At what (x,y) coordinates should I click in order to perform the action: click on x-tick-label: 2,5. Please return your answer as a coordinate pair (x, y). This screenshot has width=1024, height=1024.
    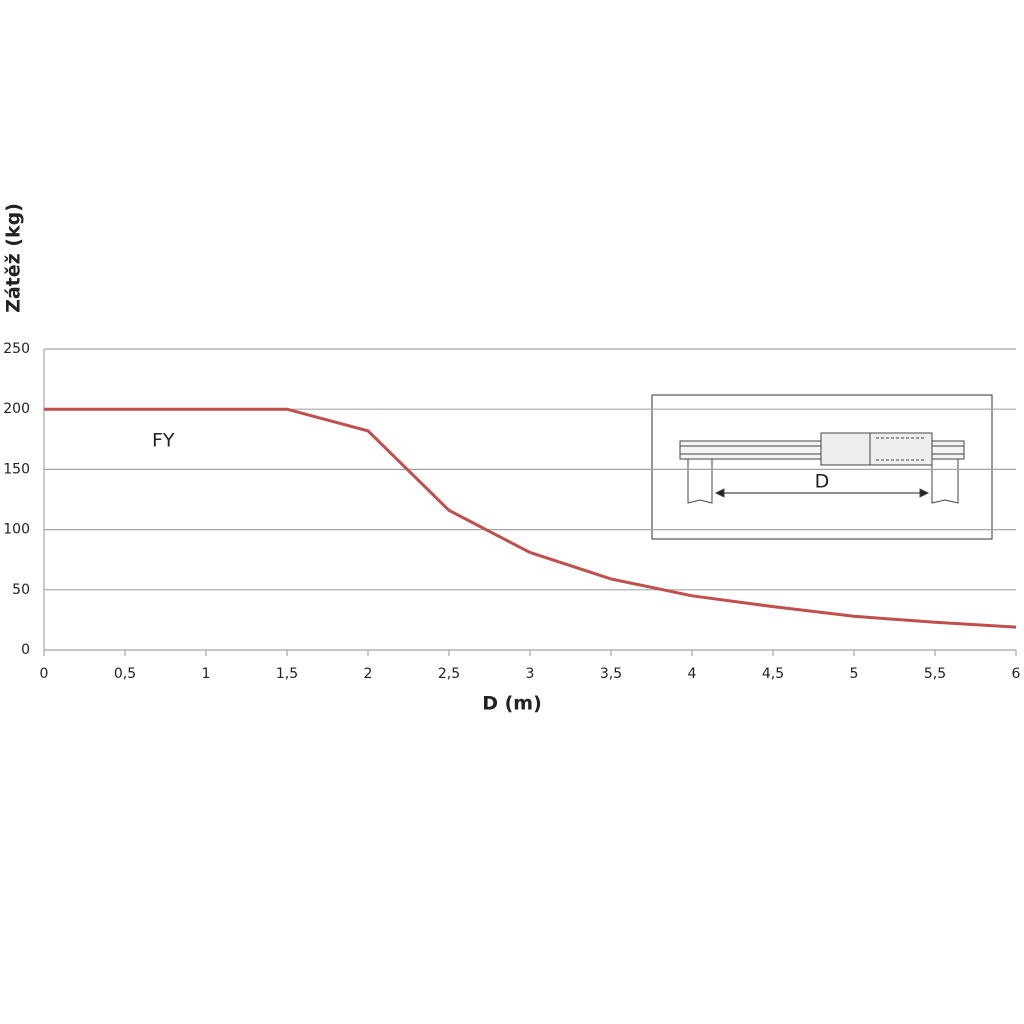
    Looking at the image, I should click on (449, 674).